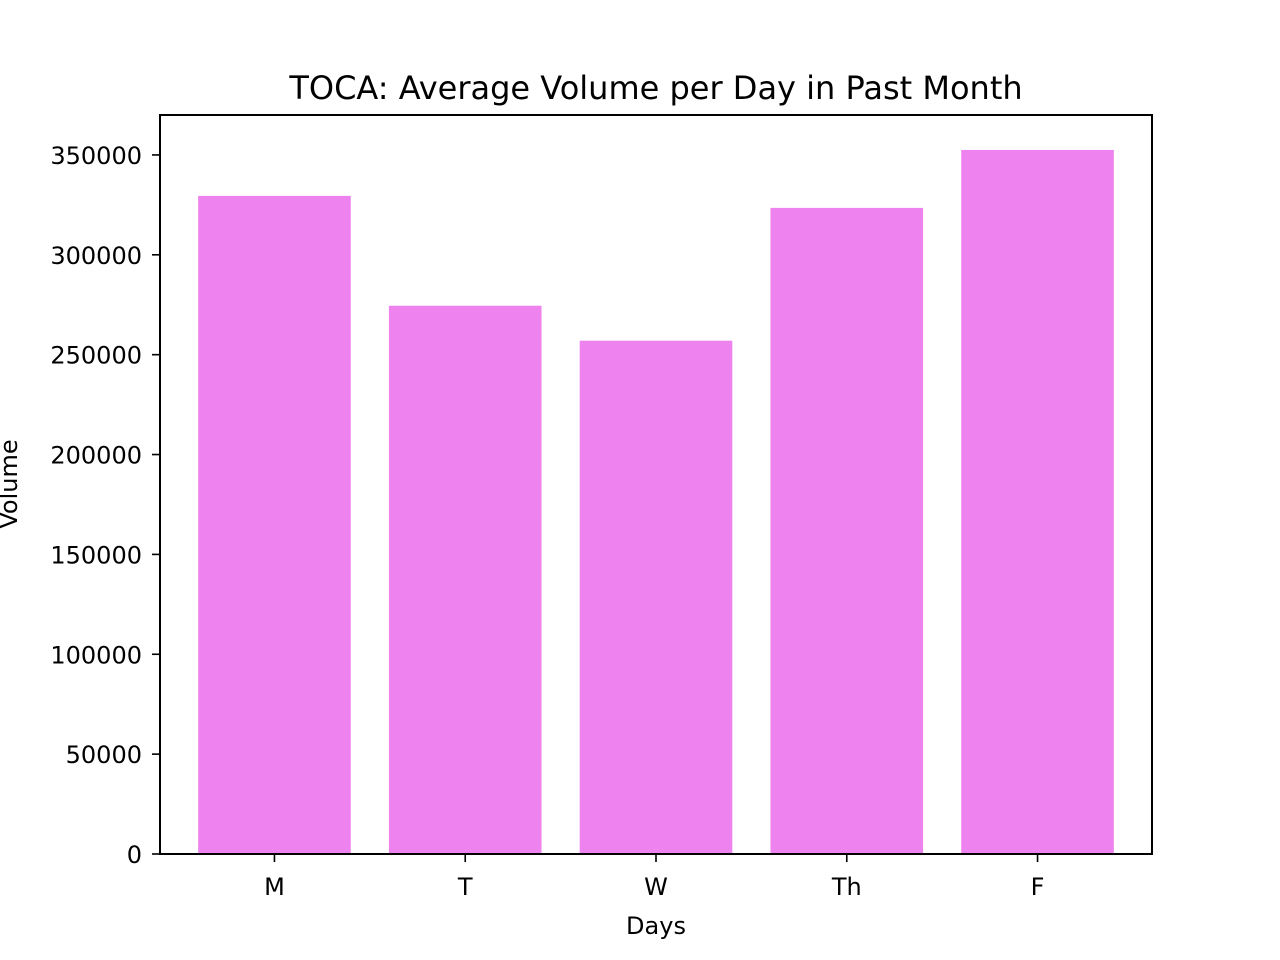 The width and height of the screenshot is (1280, 960). Describe the element at coordinates (656, 926) in the screenshot. I see `x-axis-label: Days` at that location.